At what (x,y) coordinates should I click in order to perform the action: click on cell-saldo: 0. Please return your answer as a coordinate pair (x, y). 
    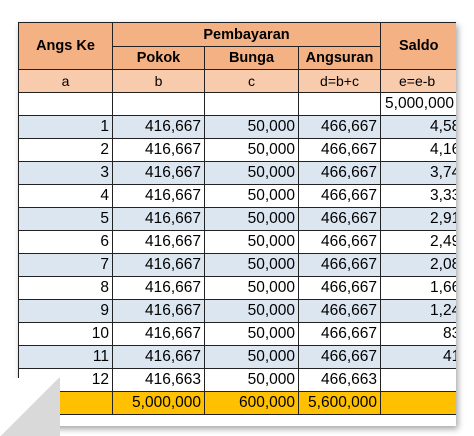
    Looking at the image, I should click on (418, 380).